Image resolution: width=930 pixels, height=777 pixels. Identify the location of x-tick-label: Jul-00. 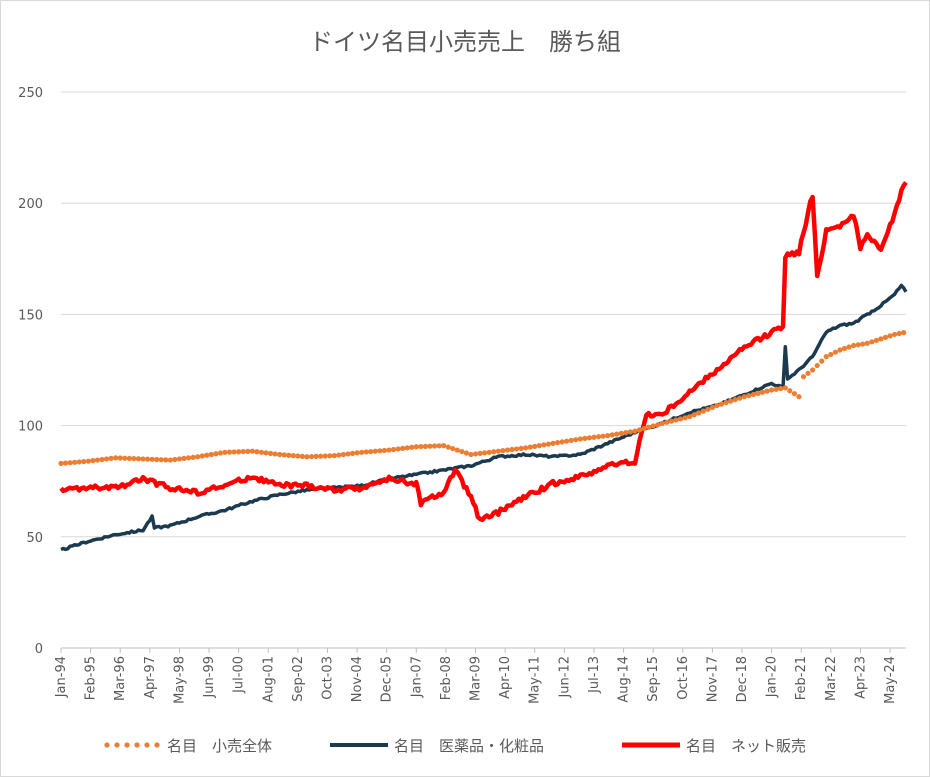
(239, 675).